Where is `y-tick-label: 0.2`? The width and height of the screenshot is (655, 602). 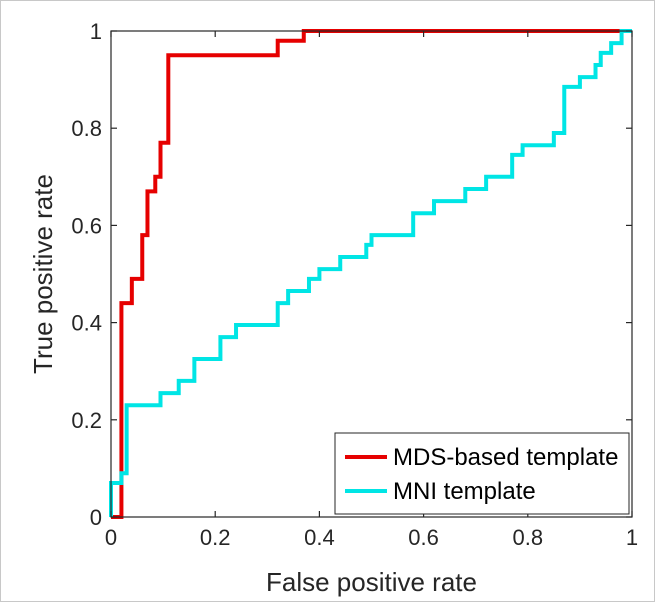
y-tick-label: 0.2 is located at coordinates (86, 420).